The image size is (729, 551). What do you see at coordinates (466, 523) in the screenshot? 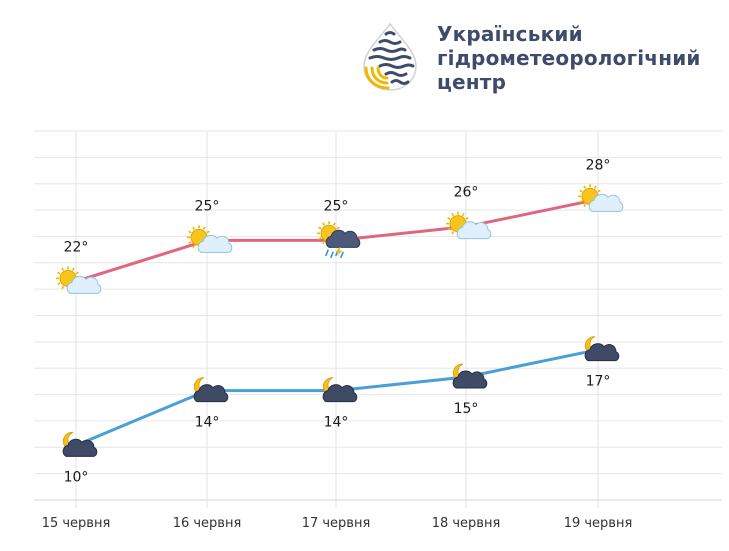
I see `x-tick-label: 18 червня` at bounding box center [466, 523].